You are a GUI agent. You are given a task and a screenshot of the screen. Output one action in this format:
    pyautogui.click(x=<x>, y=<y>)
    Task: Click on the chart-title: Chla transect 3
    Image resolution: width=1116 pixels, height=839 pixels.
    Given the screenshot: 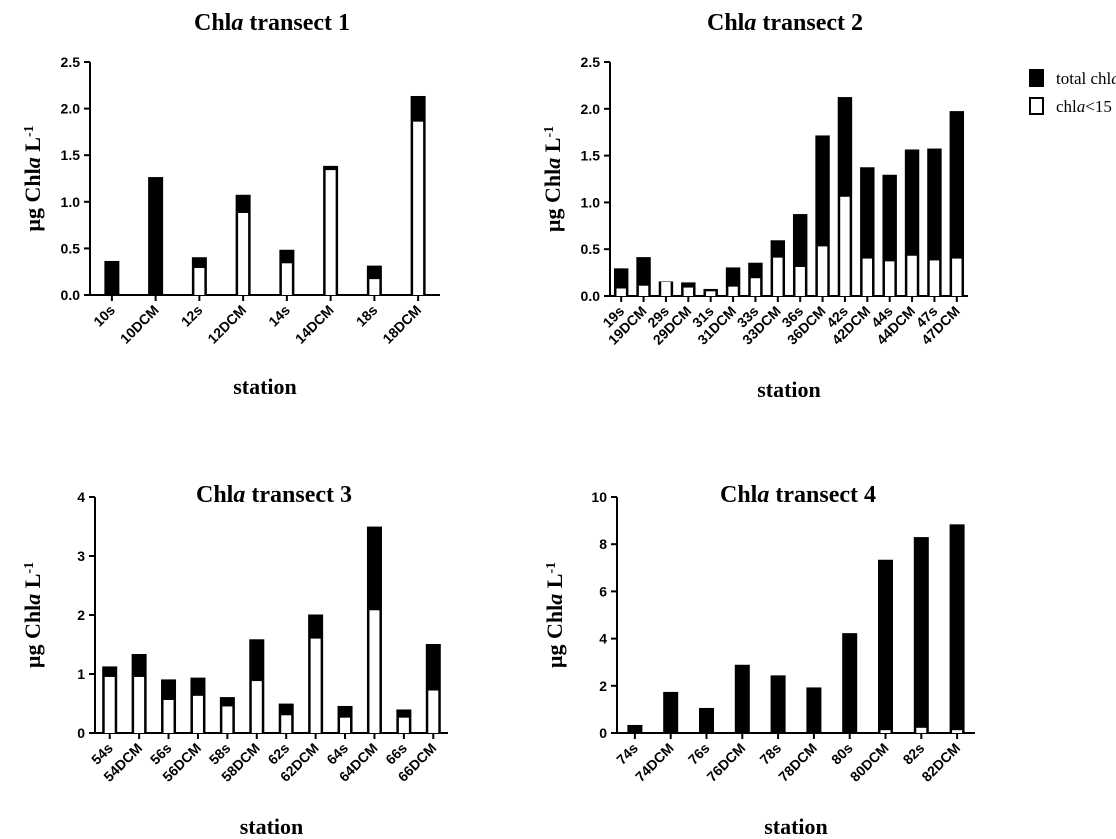 What is the action you would take?
    pyautogui.click(x=274, y=495)
    